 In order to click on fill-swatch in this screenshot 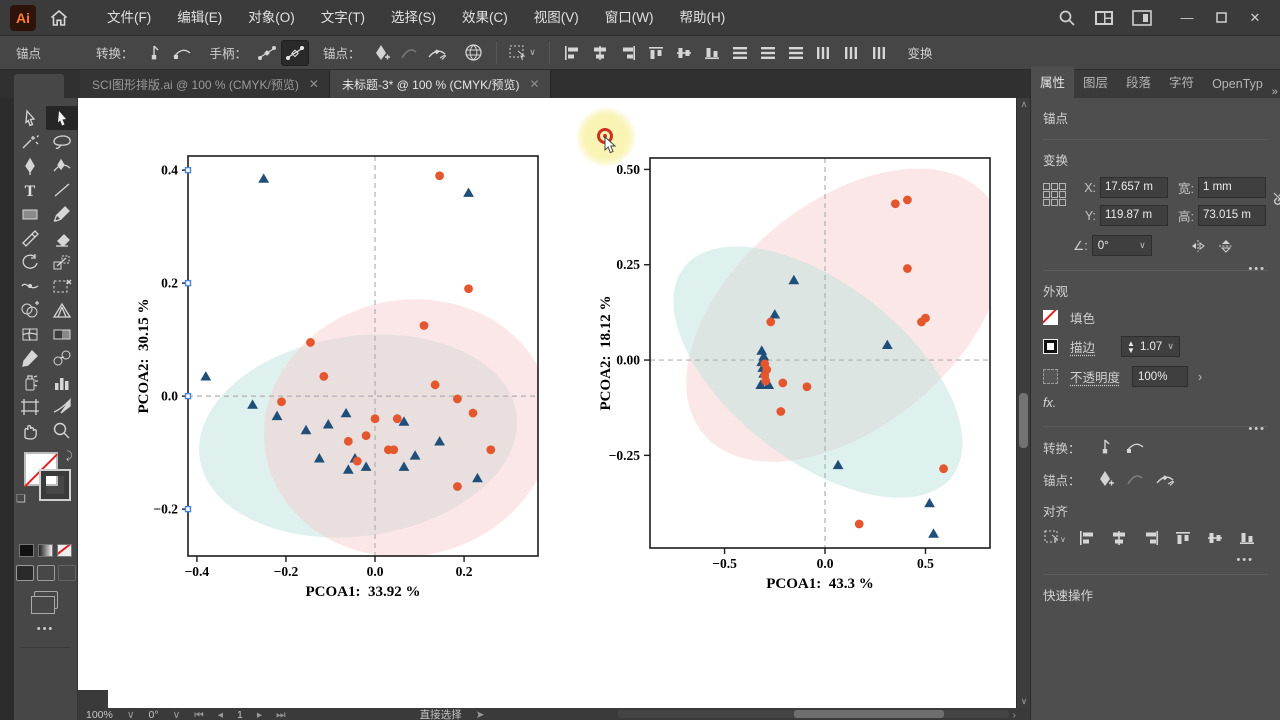, I will do `click(1050, 317)`.